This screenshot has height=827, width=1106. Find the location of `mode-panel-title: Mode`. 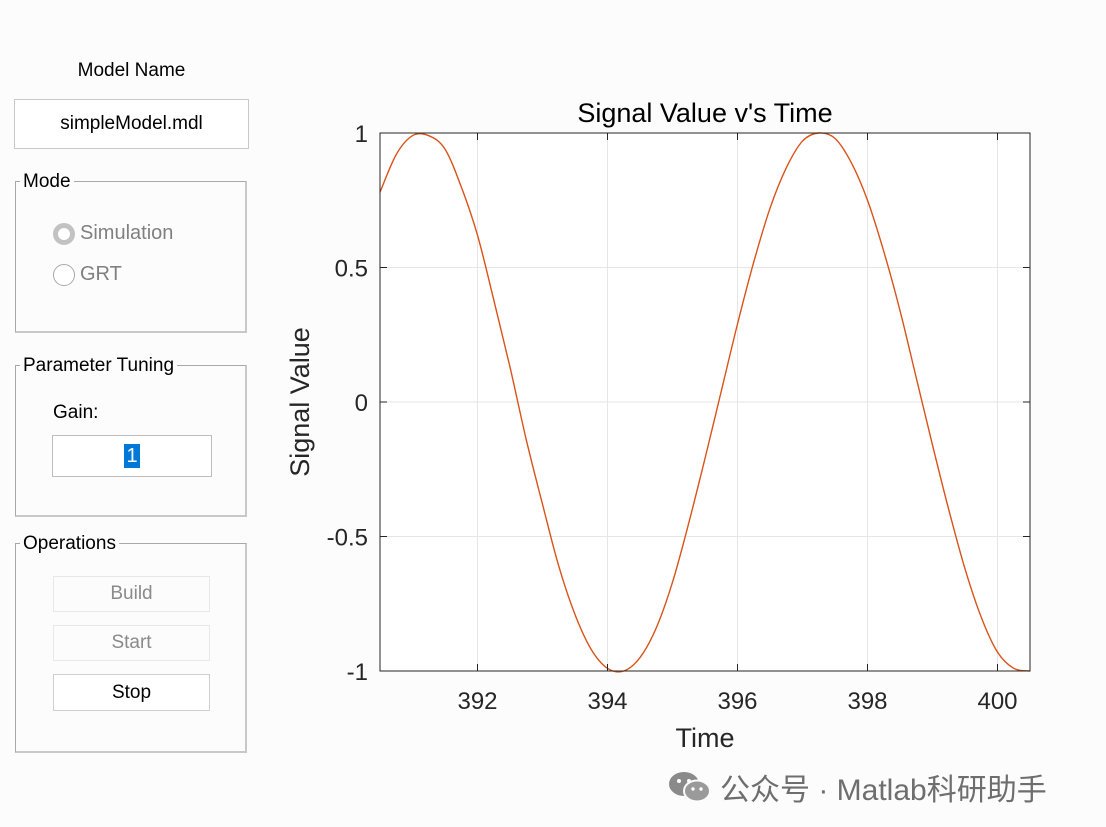

mode-panel-title: Mode is located at coordinates (47, 182).